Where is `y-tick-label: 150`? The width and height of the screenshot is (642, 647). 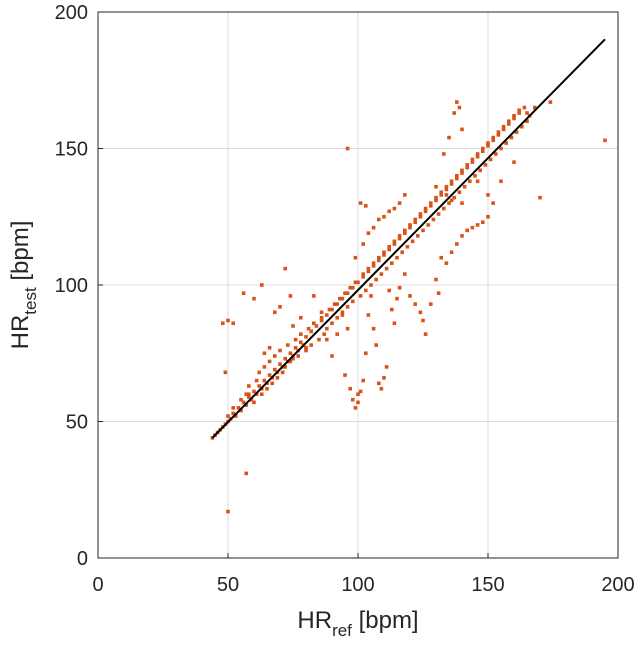 y-tick-label: 150 is located at coordinates (71, 150).